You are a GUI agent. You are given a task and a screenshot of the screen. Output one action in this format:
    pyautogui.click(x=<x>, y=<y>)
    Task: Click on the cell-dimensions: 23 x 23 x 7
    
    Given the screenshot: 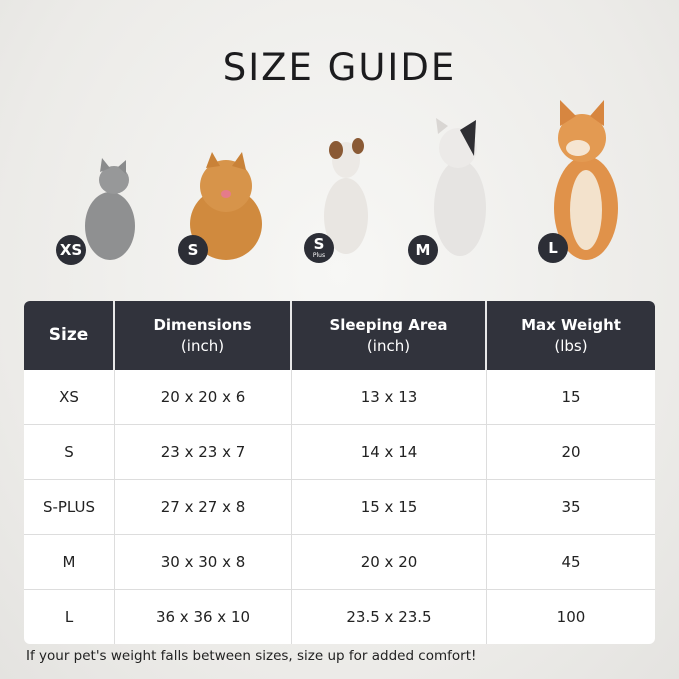 What is the action you would take?
    pyautogui.click(x=203, y=452)
    